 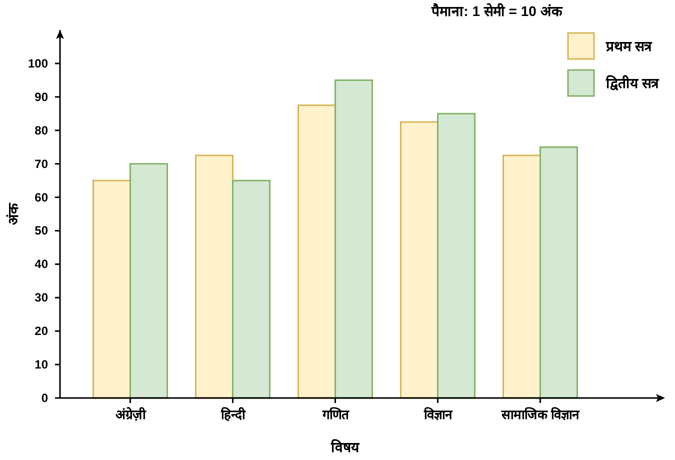 I want to click on legend-label: द्वितीय सत्र, so click(x=632, y=83).